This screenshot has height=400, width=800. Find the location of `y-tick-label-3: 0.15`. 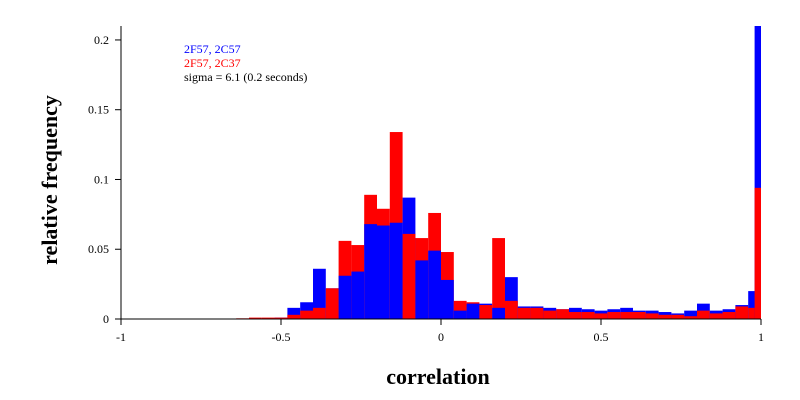

y-tick-label-3: 0.15 is located at coordinates (98, 110).